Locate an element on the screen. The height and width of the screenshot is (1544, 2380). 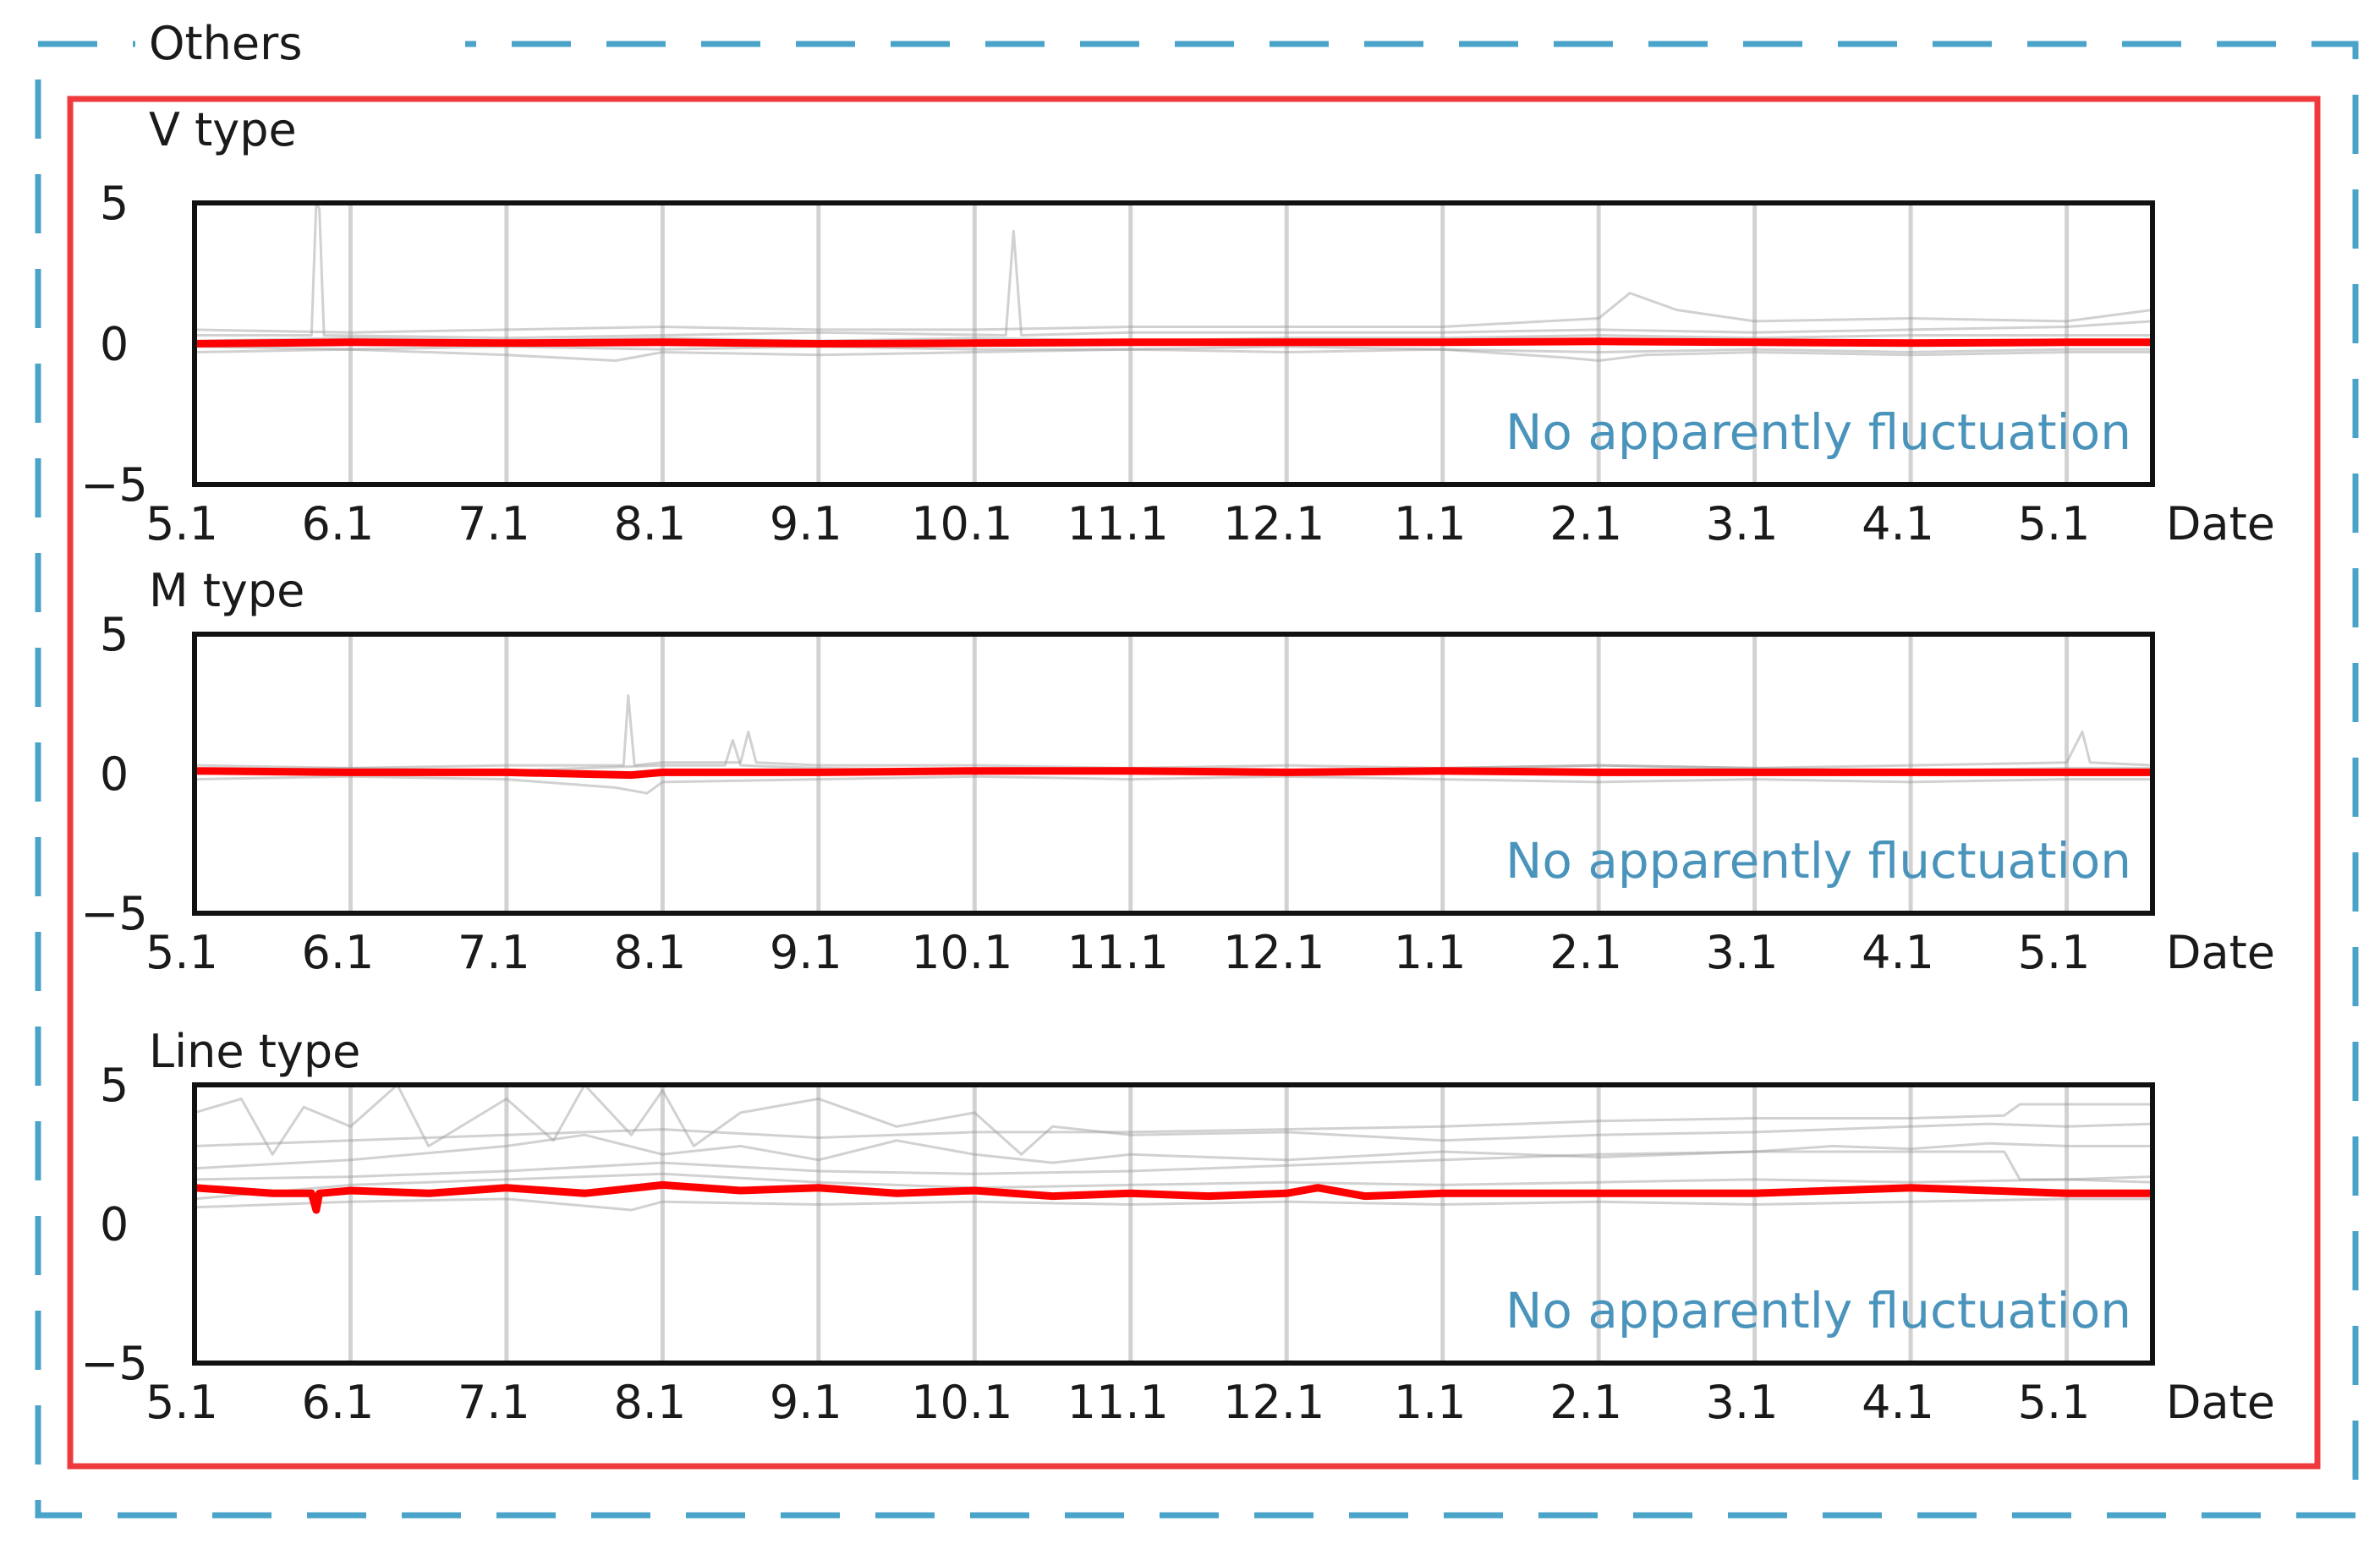
panel-title: Line type is located at coordinates (255, 1051).